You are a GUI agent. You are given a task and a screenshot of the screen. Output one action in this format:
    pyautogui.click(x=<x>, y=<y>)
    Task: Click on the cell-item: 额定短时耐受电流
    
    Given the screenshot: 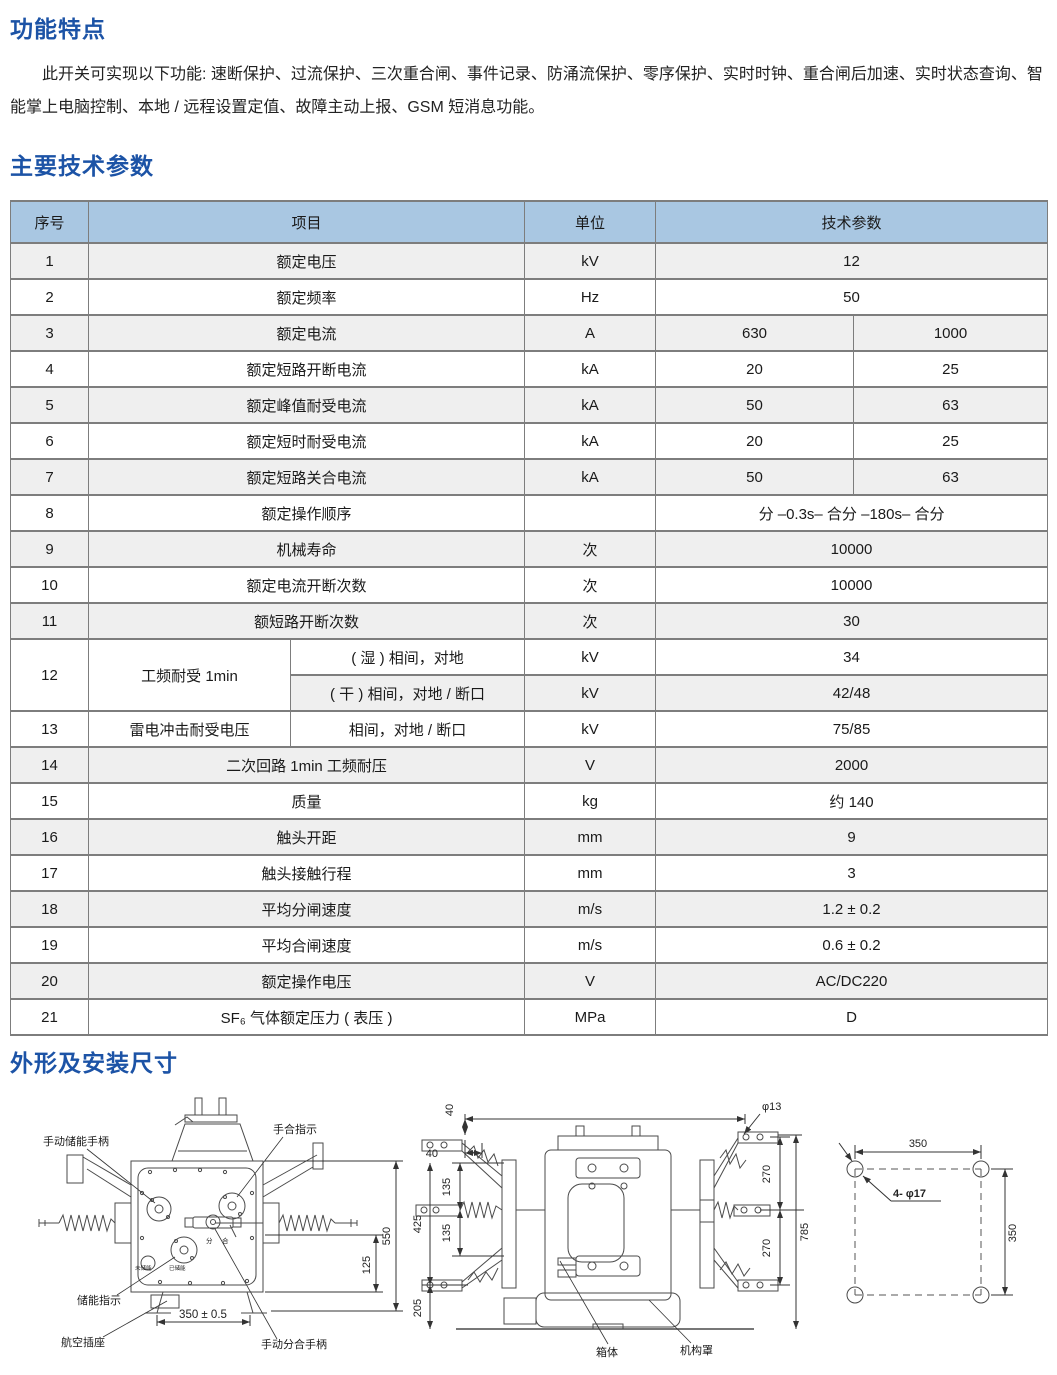 What is the action you would take?
    pyautogui.click(x=306, y=441)
    